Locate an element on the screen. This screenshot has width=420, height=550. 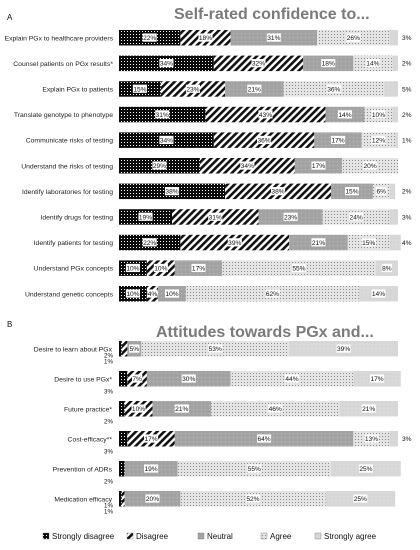
legend-label: Agree is located at coordinates (281, 536).